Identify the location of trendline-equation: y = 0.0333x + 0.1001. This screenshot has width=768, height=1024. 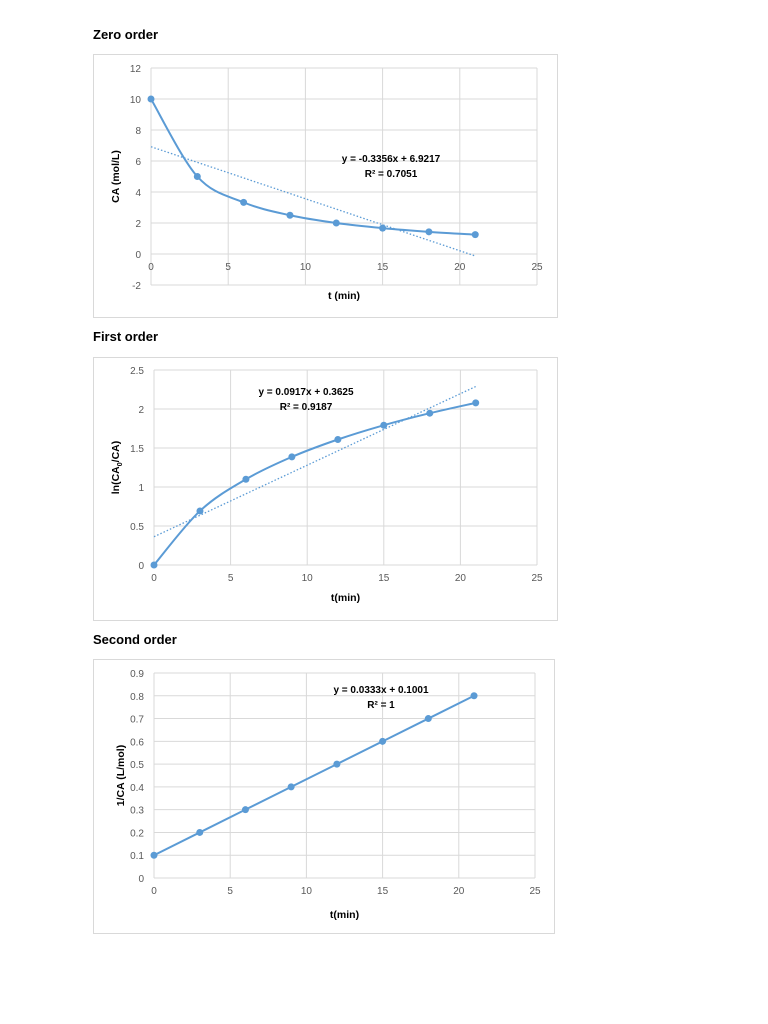
(381, 690).